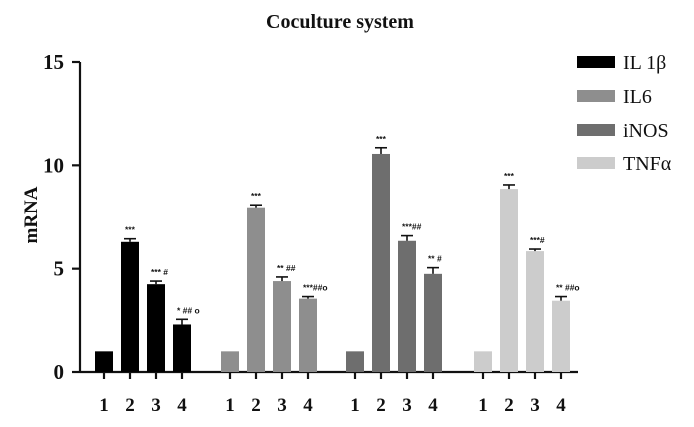 Image resolution: width=694 pixels, height=427 pixels. Describe the element at coordinates (188, 310) in the screenshot. I see `significance-label: * ## ο` at that location.